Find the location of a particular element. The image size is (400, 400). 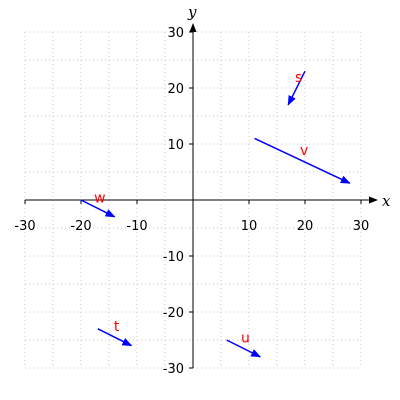

x-axis-label: x is located at coordinates (386, 201).